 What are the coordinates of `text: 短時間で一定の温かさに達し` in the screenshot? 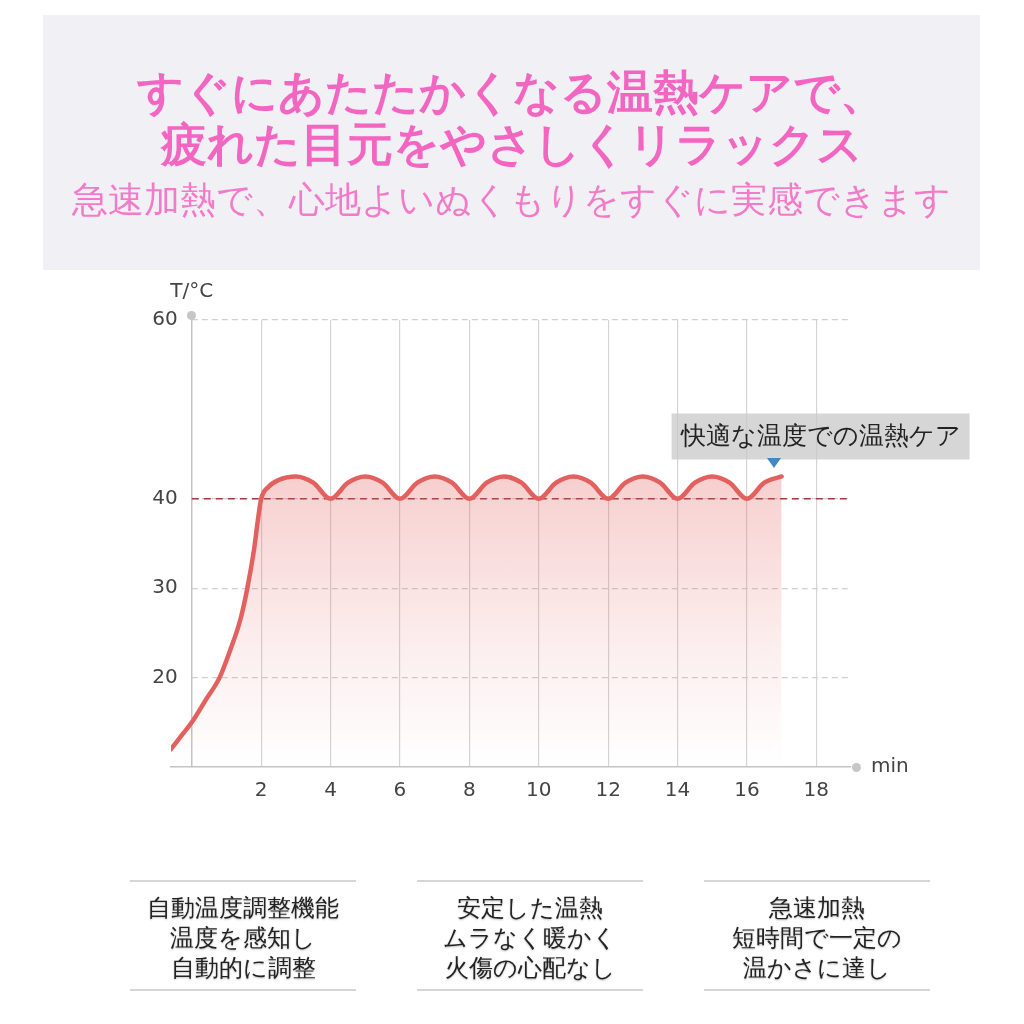 It's located at (817, 957).